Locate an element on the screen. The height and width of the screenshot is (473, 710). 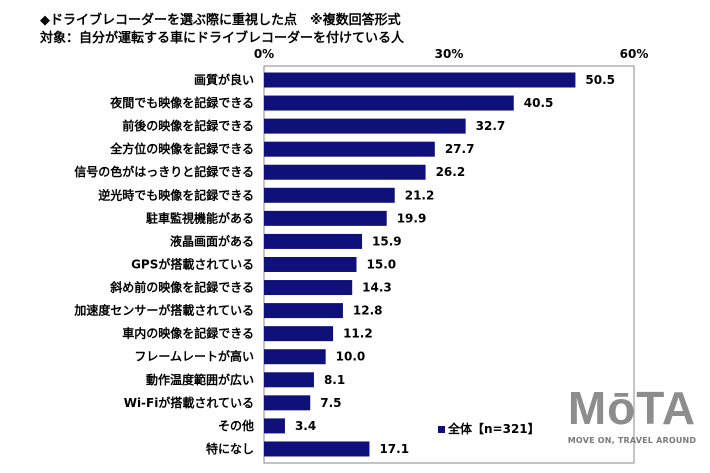
category-label: 車内の映像を記録できる is located at coordinates (188, 333).